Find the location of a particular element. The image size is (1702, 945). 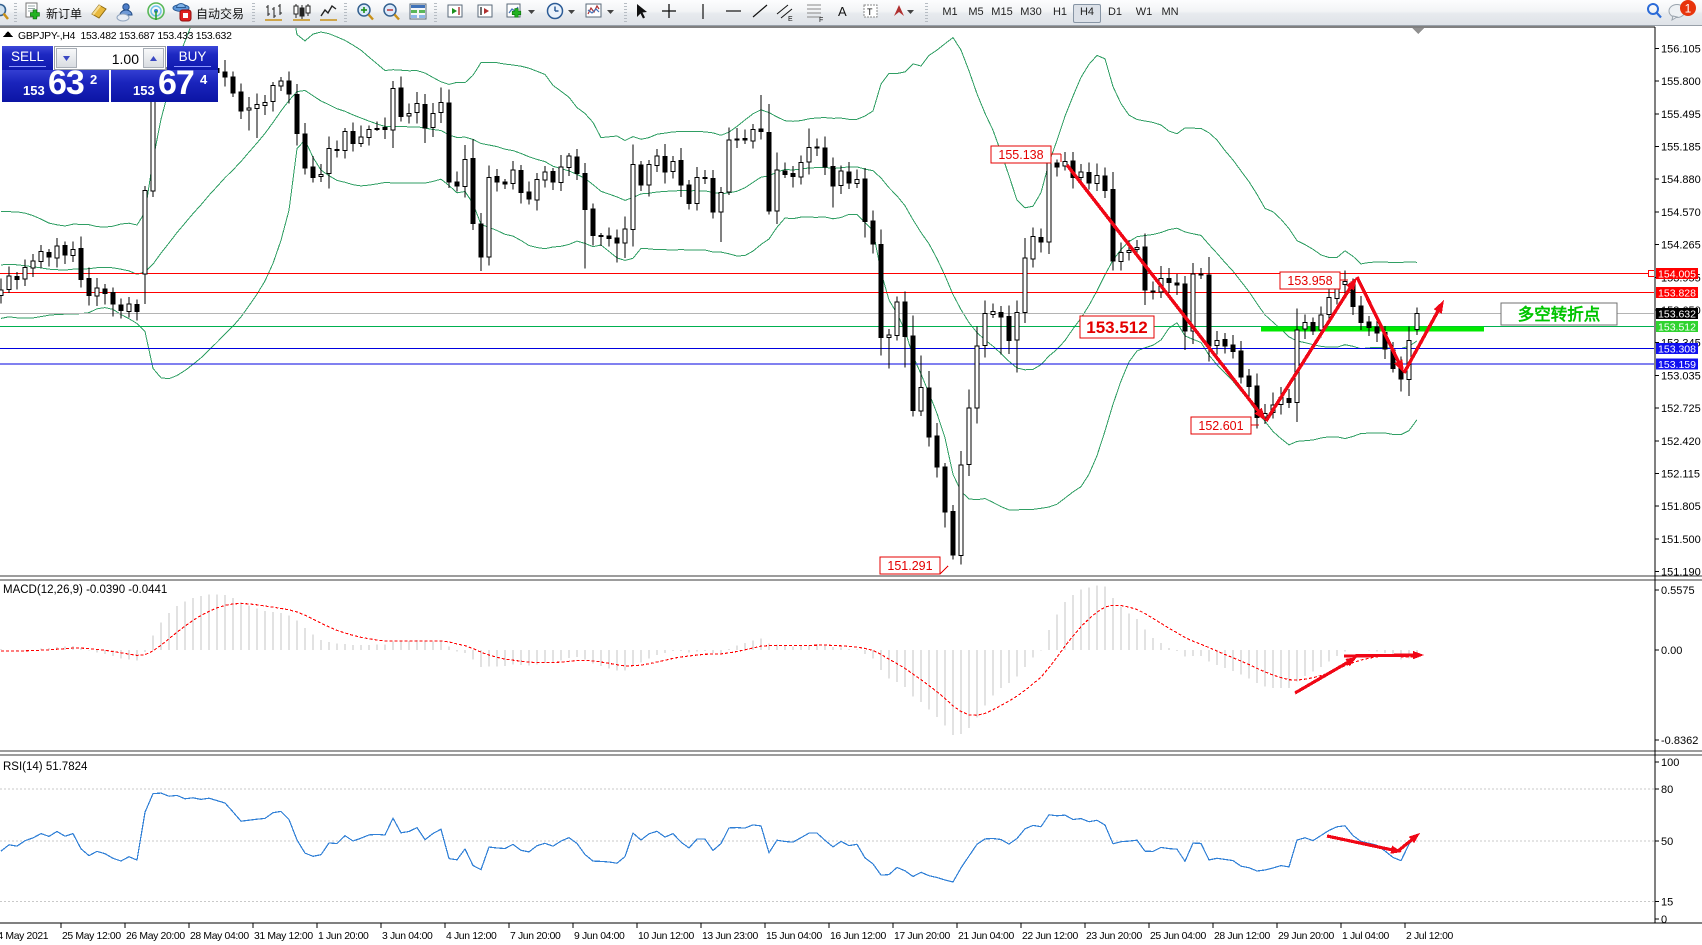

svg-text: 151.500 is located at coordinates (1681, 540).